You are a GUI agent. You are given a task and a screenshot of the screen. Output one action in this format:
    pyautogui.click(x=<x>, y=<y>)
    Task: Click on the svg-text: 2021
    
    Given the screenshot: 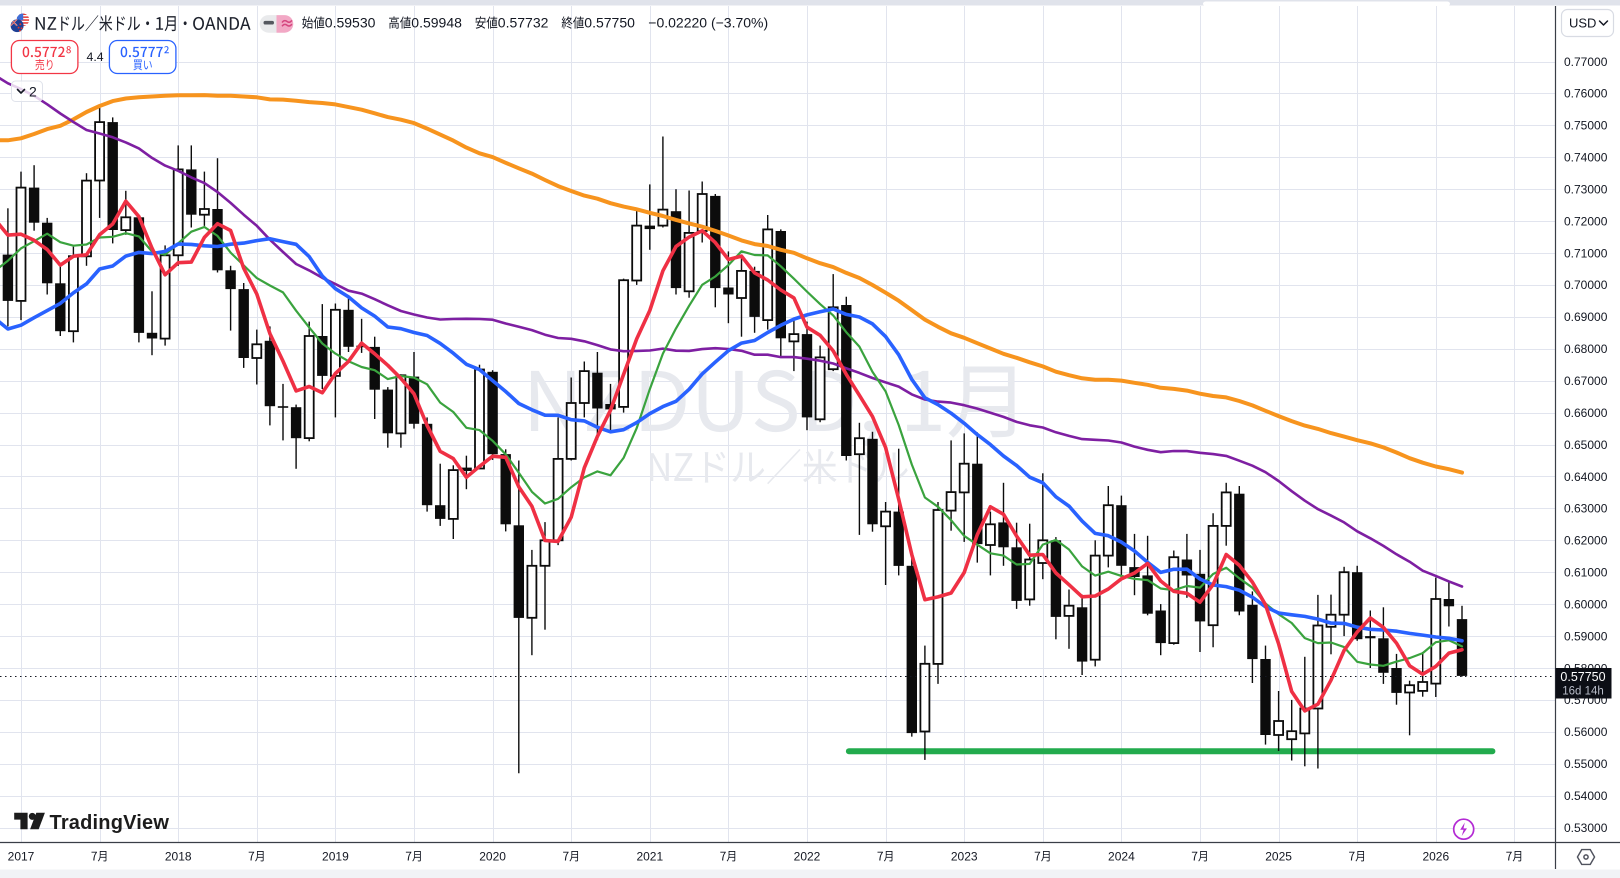 What is the action you would take?
    pyautogui.click(x=649, y=857)
    